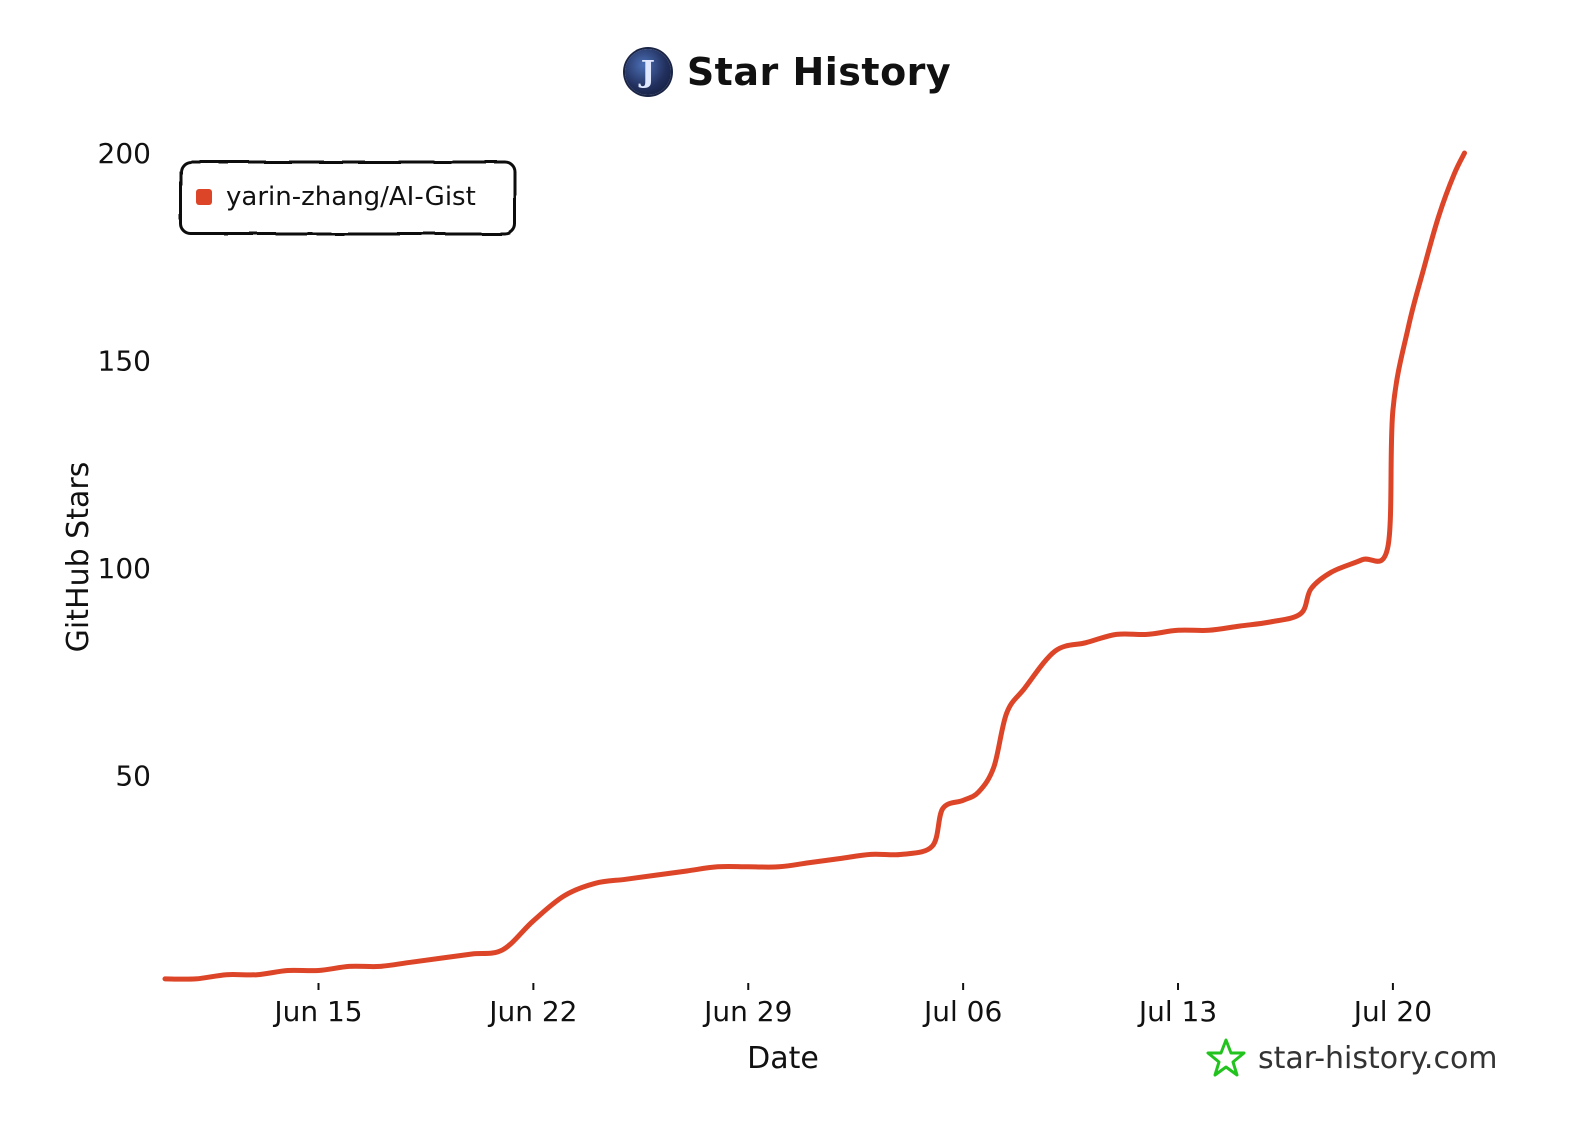 Image resolution: width=1576 pixels, height=1137 pixels. I want to click on chart-header: J Star History, so click(788, 72).